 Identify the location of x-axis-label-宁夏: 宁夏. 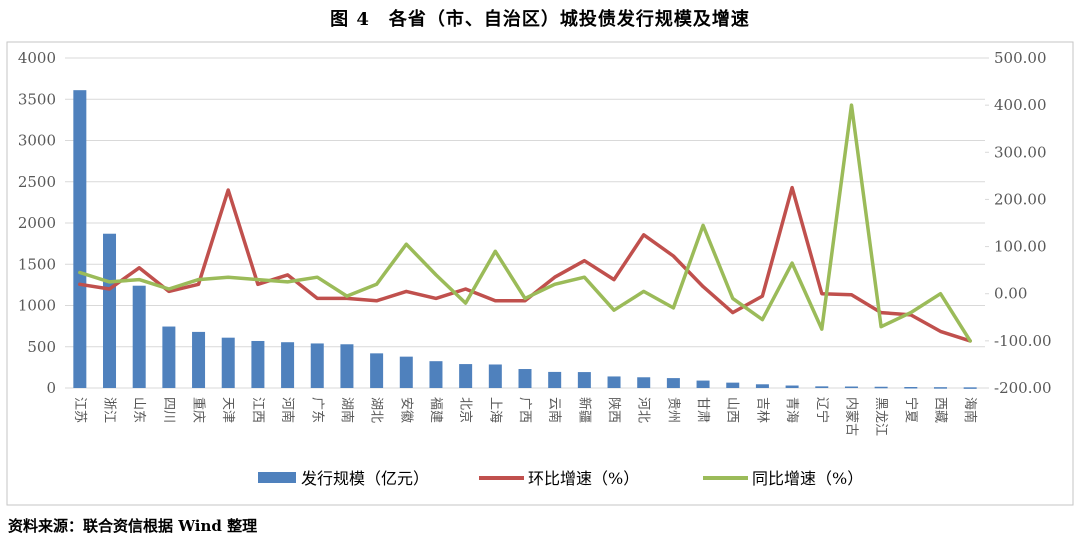
(911, 410).